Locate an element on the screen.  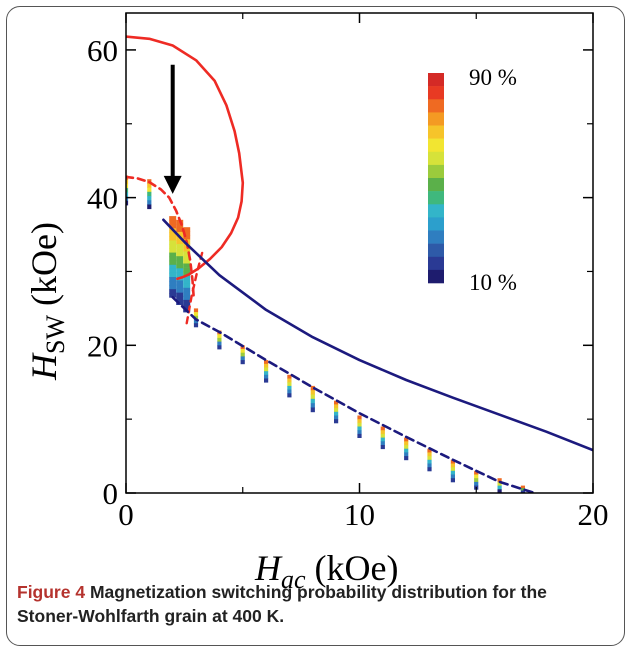
y-tick-label: 60 is located at coordinates (102, 50).